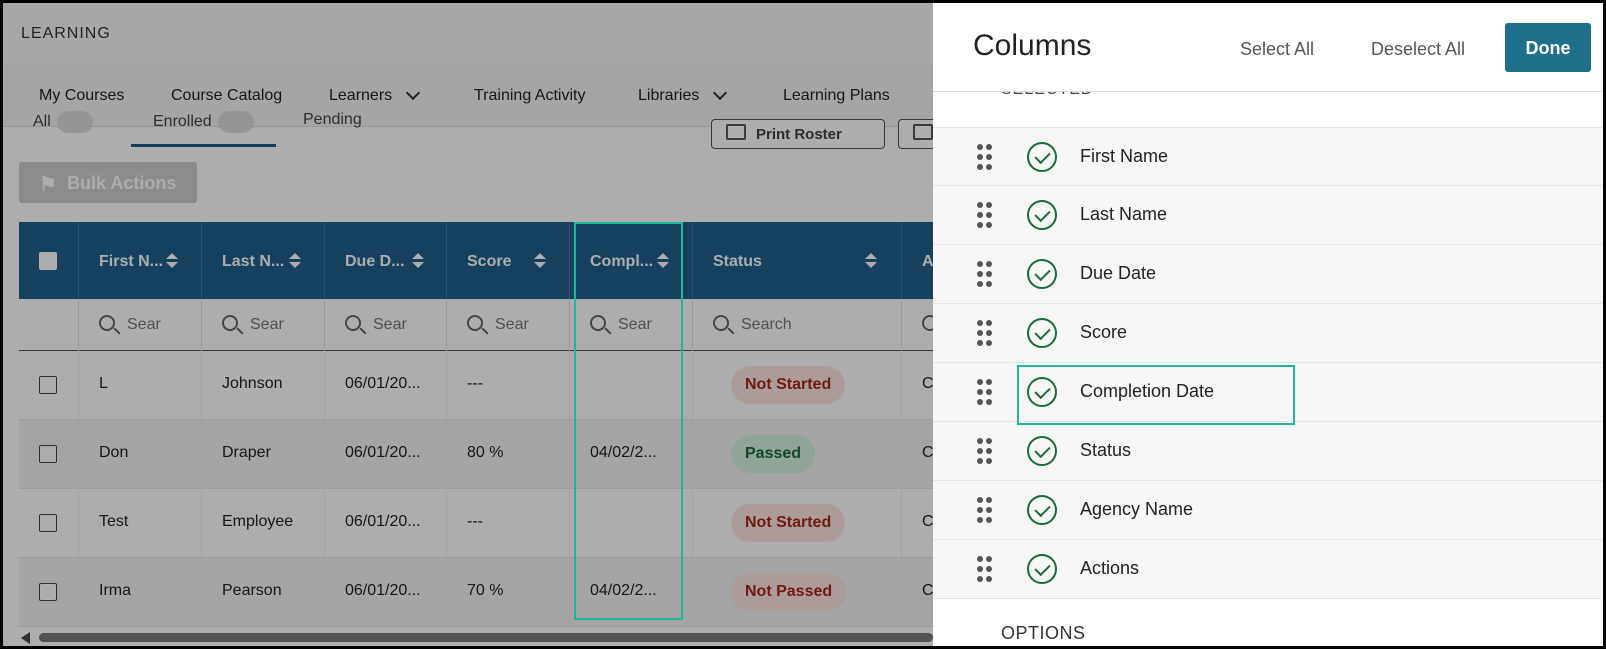 Image resolution: width=1606 pixels, height=649 pixels. I want to click on printer-icon, so click(736, 132).